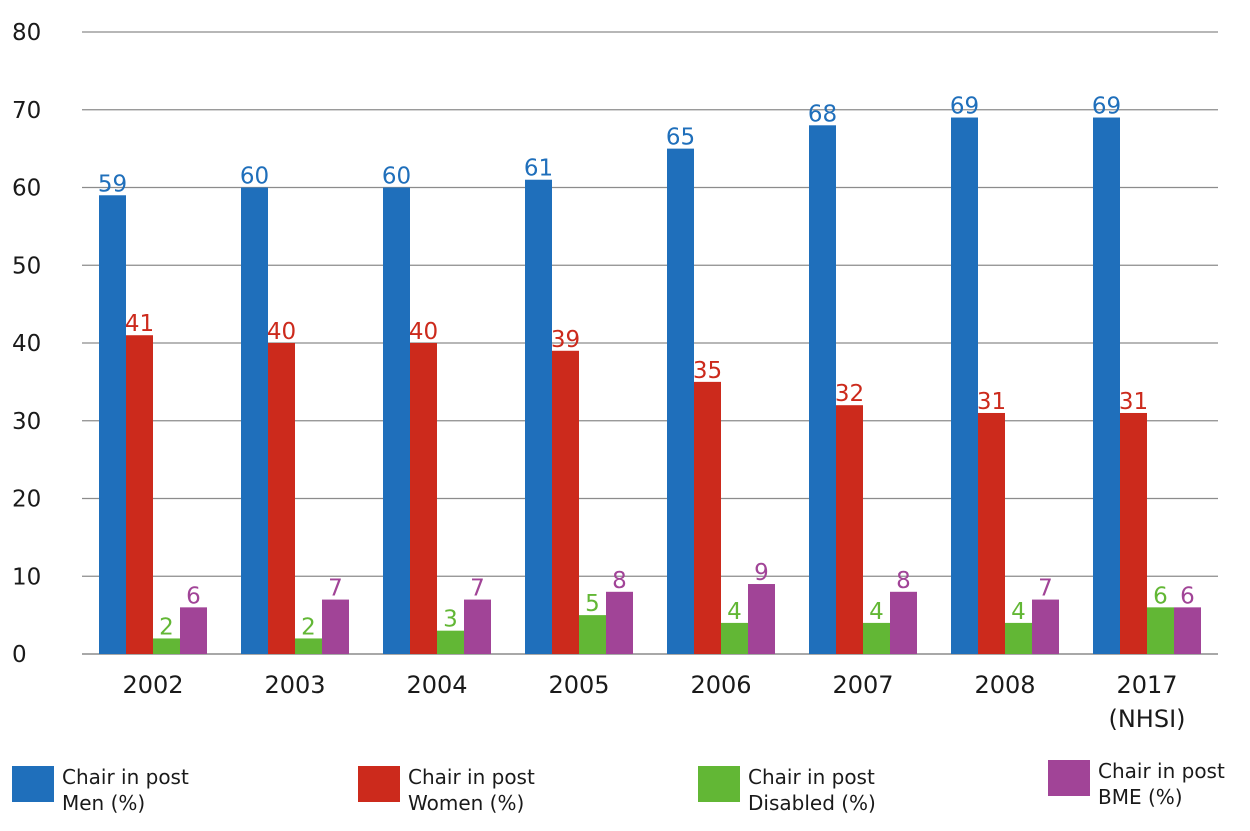 This screenshot has width=1250, height=831. What do you see at coordinates (450, 620) in the screenshot?
I see `data-label: 3` at bounding box center [450, 620].